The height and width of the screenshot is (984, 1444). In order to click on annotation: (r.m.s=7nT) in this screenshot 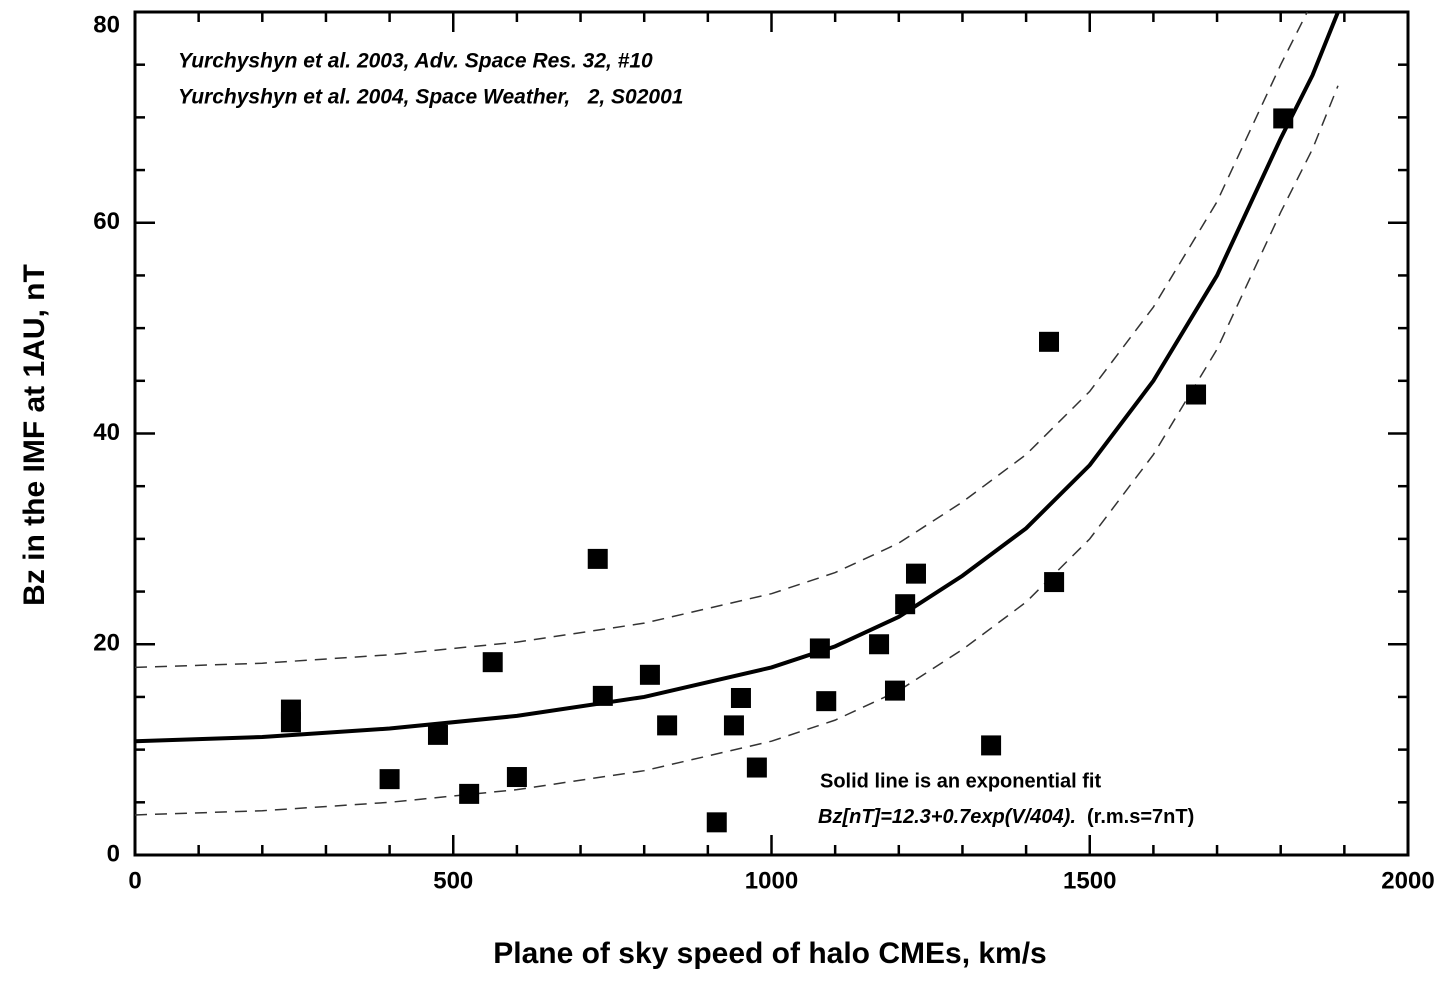, I will do `click(1135, 817)`.